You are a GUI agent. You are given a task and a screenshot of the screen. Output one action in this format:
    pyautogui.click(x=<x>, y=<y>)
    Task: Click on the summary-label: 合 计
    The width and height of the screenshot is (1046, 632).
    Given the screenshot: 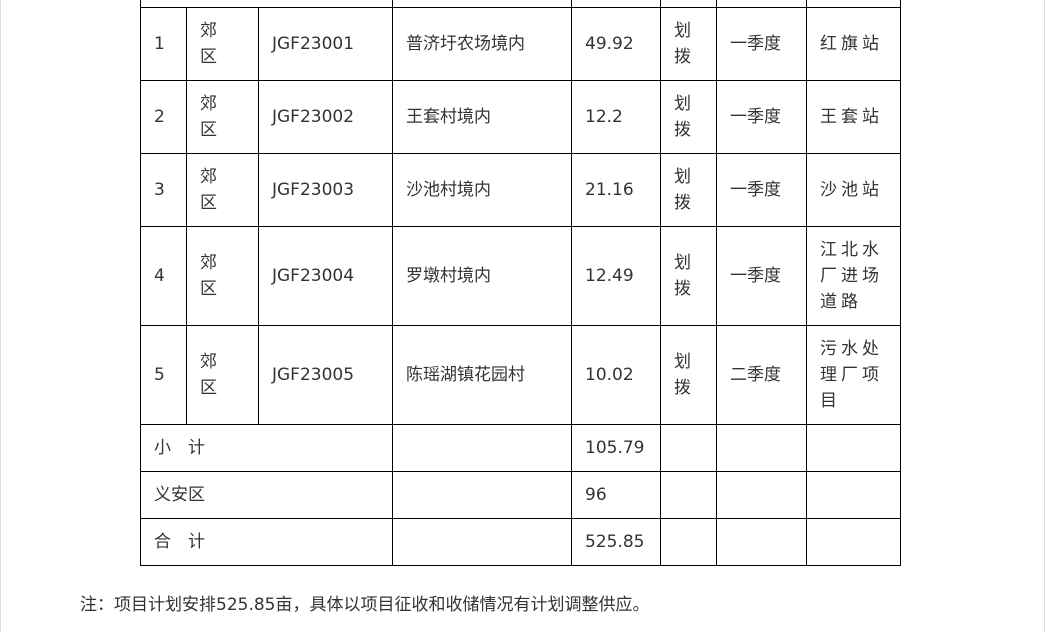 What is the action you would take?
    pyautogui.click(x=266, y=542)
    